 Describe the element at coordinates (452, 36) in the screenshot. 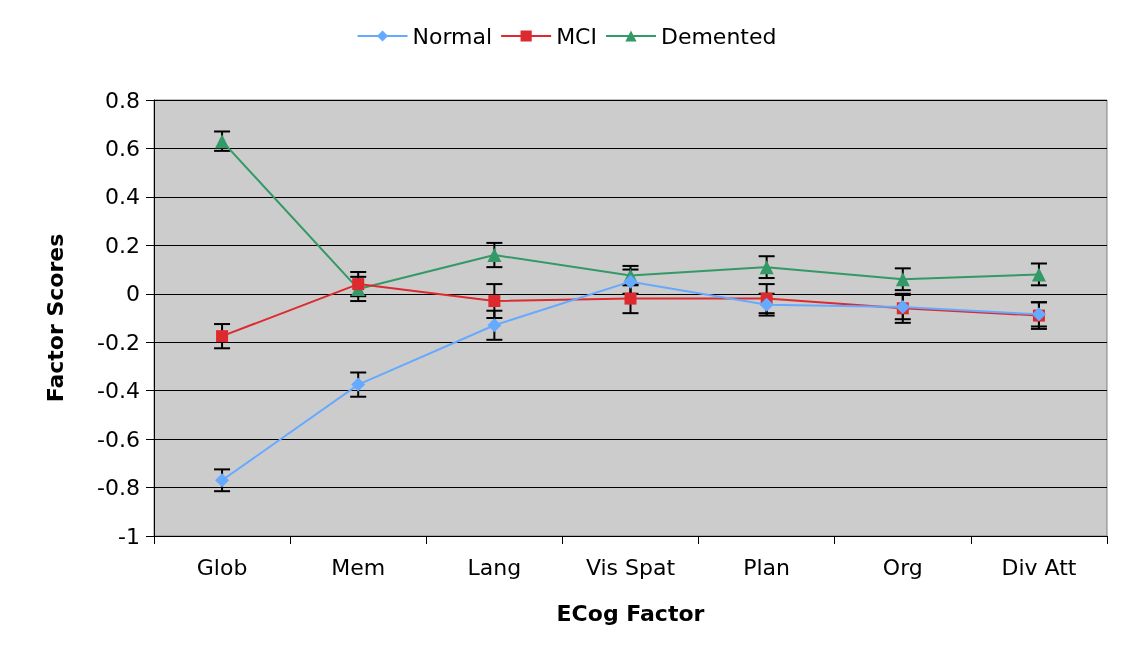

I see `legend-label: Normal` at that location.